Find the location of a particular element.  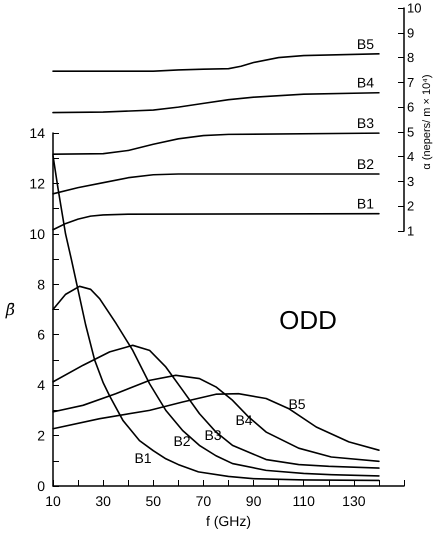

y-axis-title: α (nepers/ m × 10⁴) is located at coordinates (427, 122).